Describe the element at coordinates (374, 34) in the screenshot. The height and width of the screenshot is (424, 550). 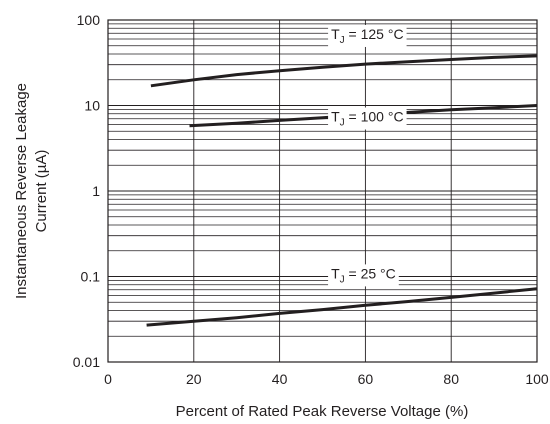
I see `series-label-rest: = 125 °C` at that location.